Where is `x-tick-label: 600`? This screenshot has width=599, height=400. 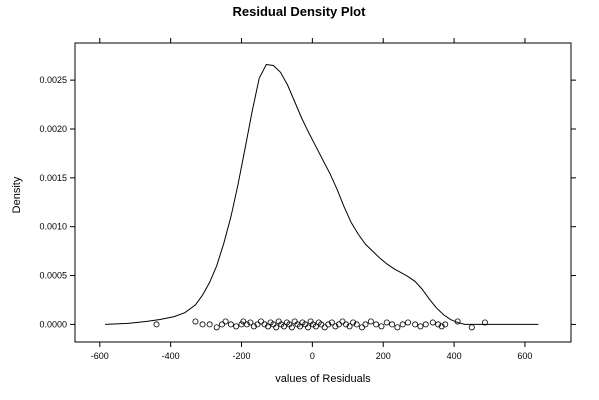
x-tick-label: 600 is located at coordinates (524, 356).